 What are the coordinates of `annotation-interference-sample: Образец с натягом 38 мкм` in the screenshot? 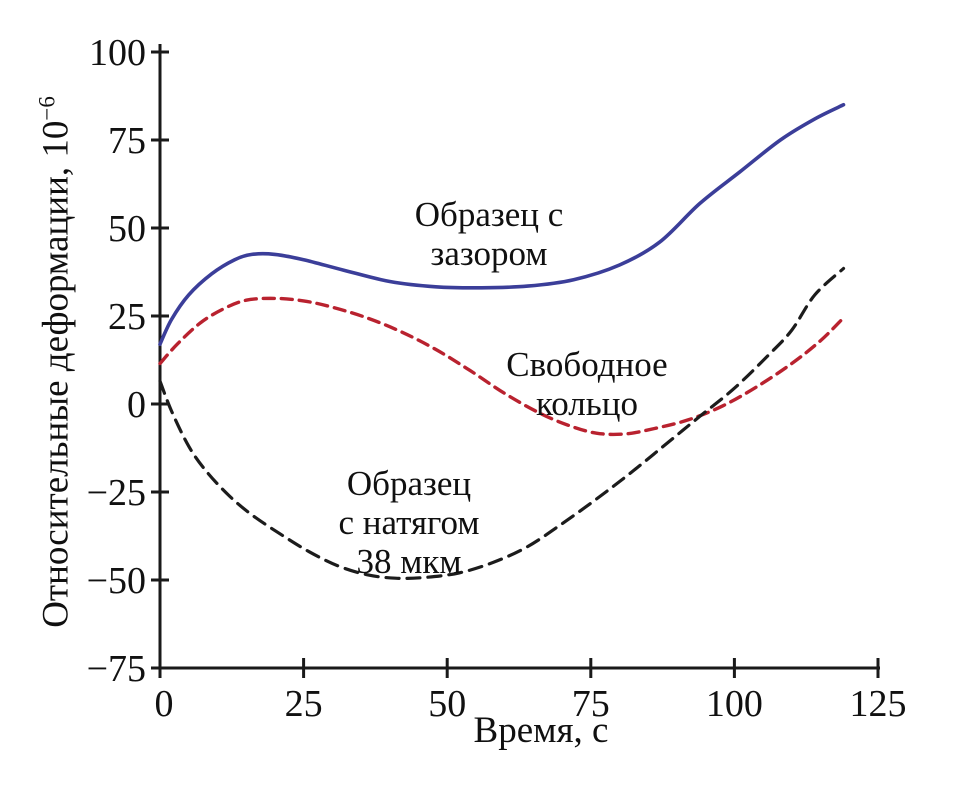 It's located at (409, 523).